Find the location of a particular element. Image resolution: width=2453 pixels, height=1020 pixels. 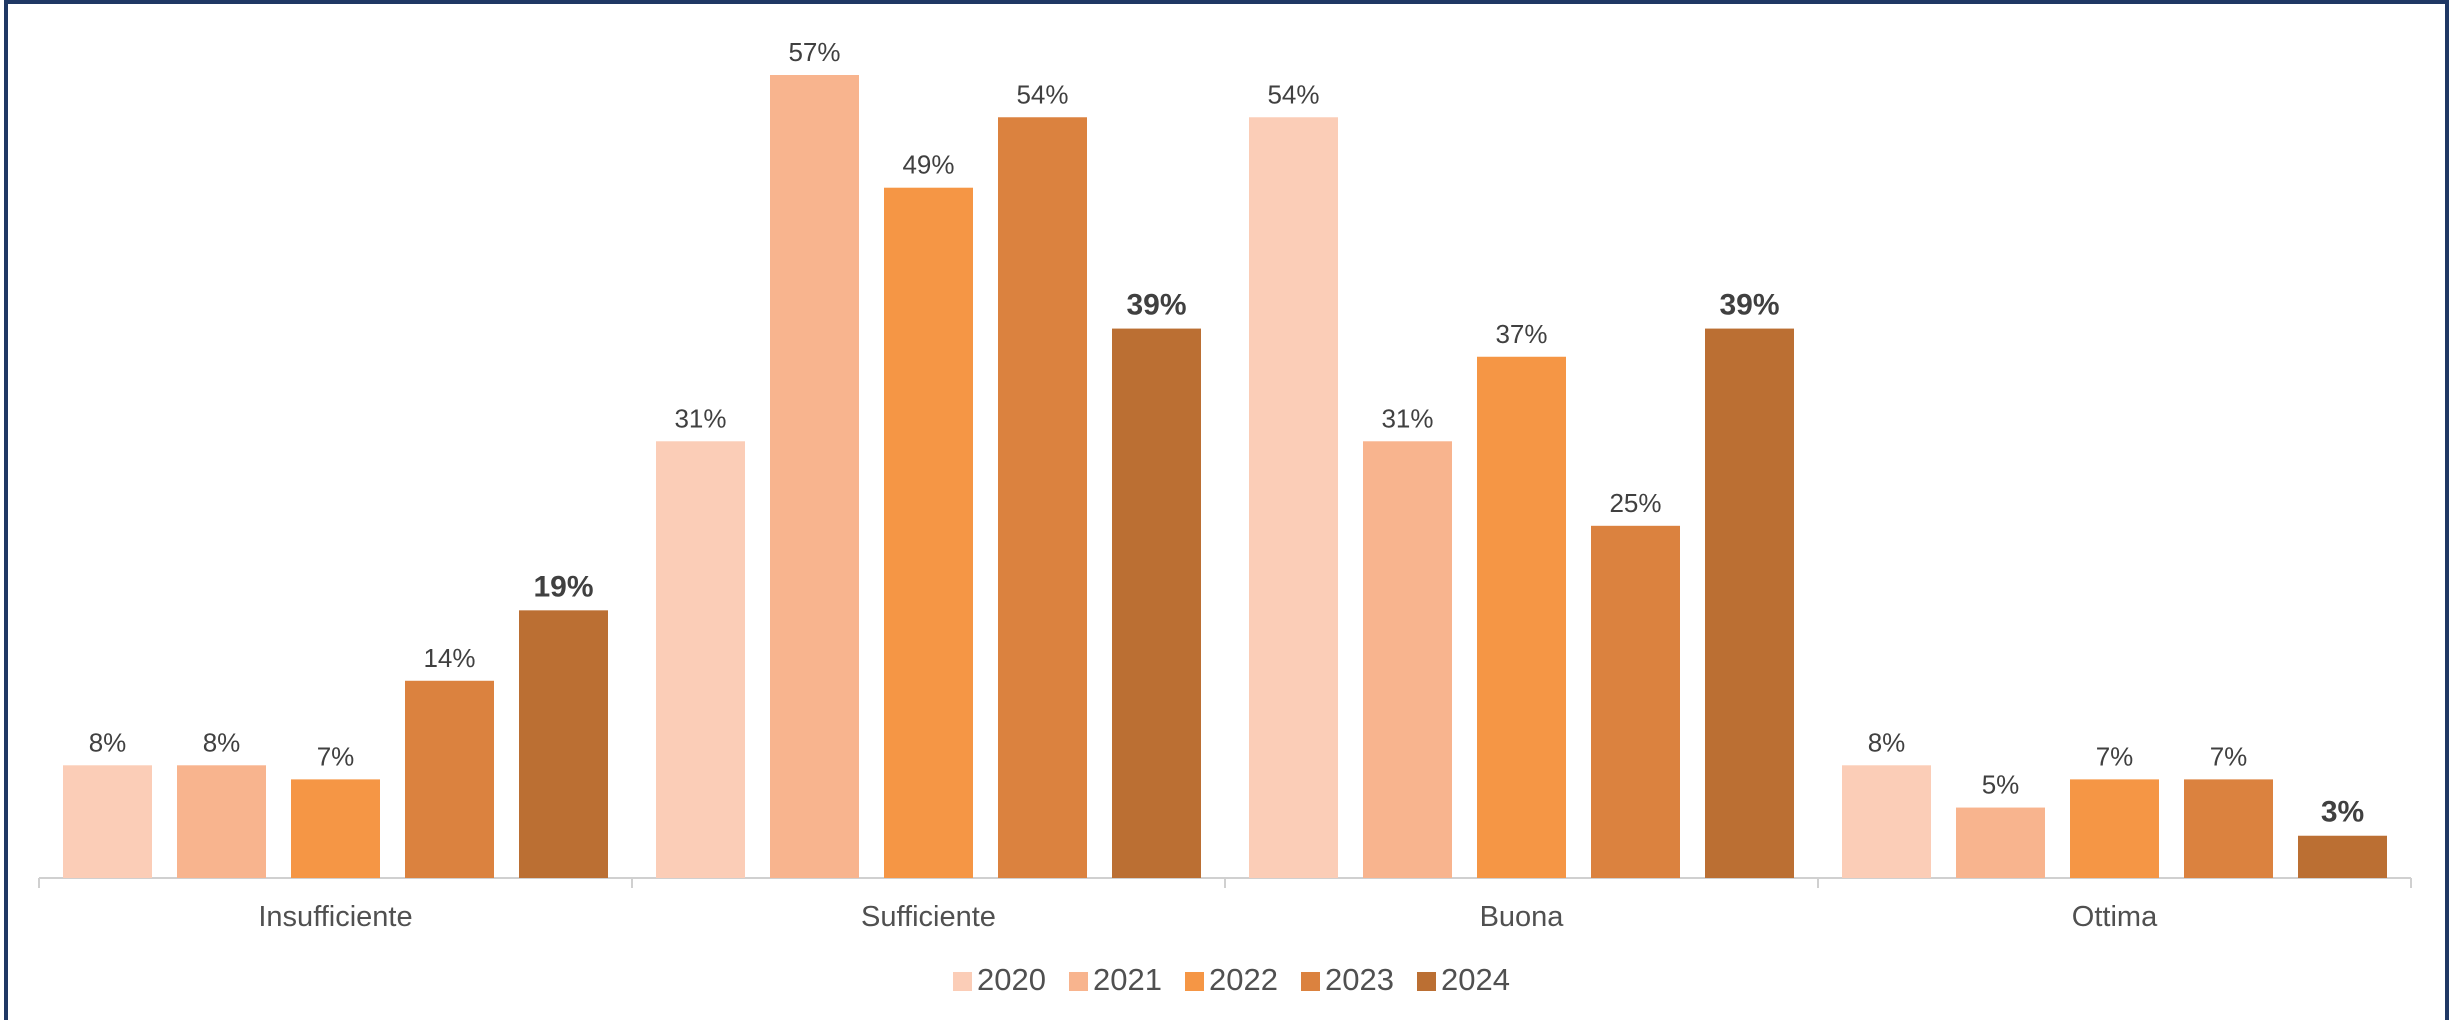

x-tick-label: Sufficiente is located at coordinates (928, 917).